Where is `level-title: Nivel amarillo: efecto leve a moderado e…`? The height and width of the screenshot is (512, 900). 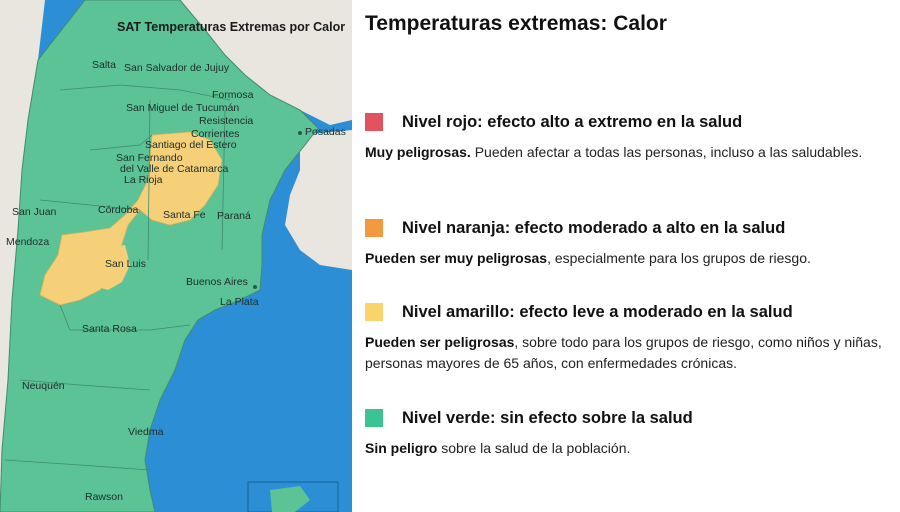
level-title: Nivel amarillo: efecto leve a moderado e… is located at coordinates (597, 311).